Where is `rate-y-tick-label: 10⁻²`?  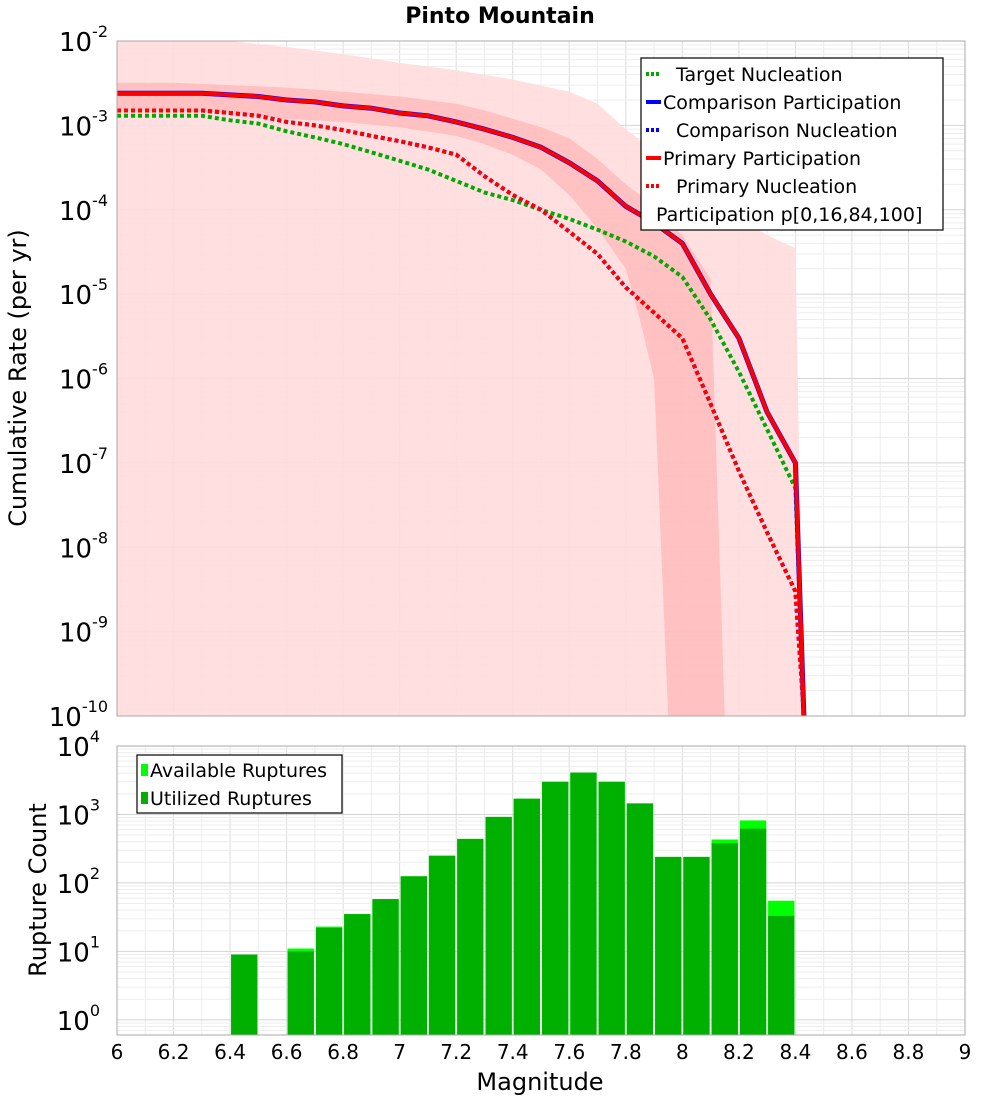
rate-y-tick-label: 10⁻² is located at coordinates (83, 40).